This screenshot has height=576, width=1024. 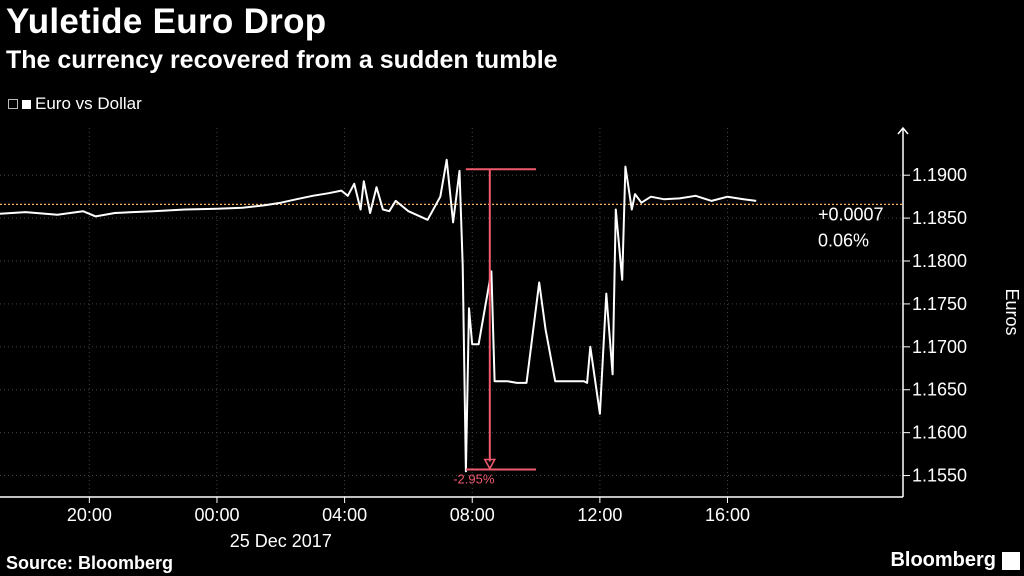 What do you see at coordinates (939, 476) in the screenshot?
I see `y-tick-label: 1.1550` at bounding box center [939, 476].